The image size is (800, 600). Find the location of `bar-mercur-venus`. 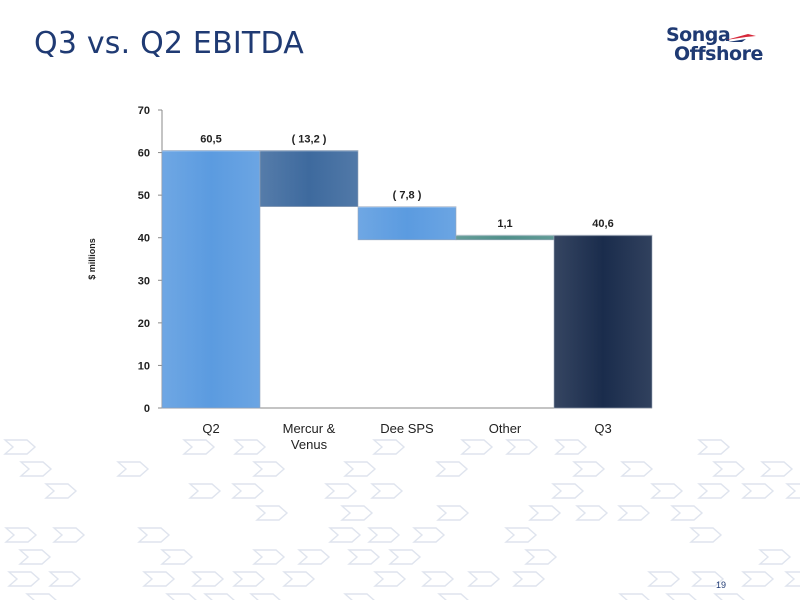

bar-mercur-venus is located at coordinates (309, 178).